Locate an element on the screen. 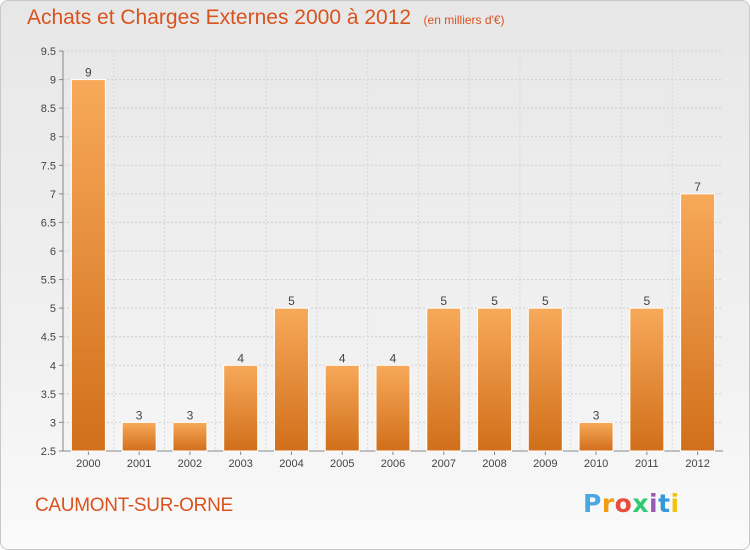  y-tick-label: 4.5 is located at coordinates (48, 338).